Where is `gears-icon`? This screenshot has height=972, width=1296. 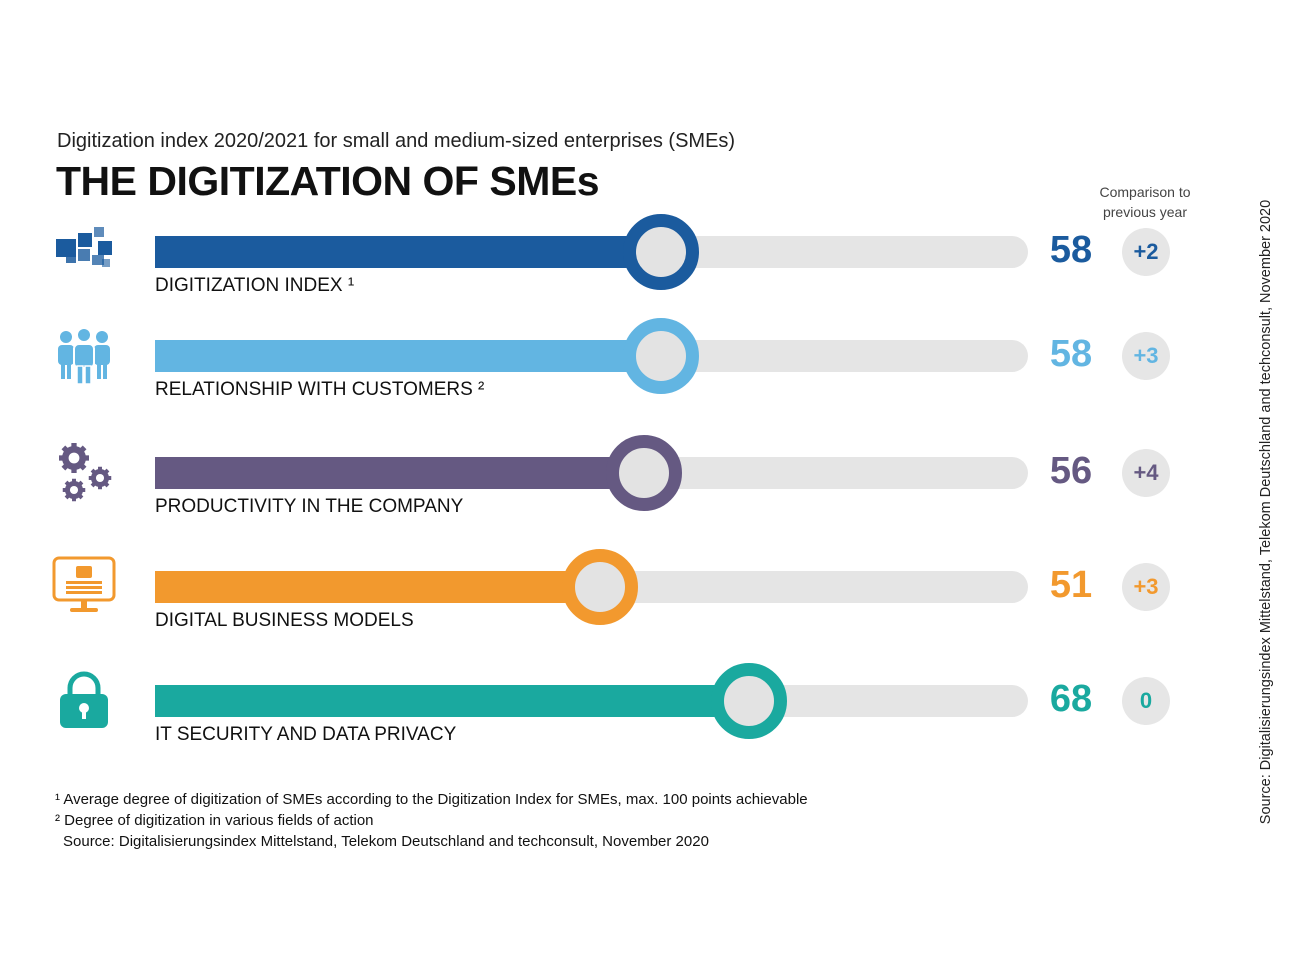 gears-icon is located at coordinates (84, 472).